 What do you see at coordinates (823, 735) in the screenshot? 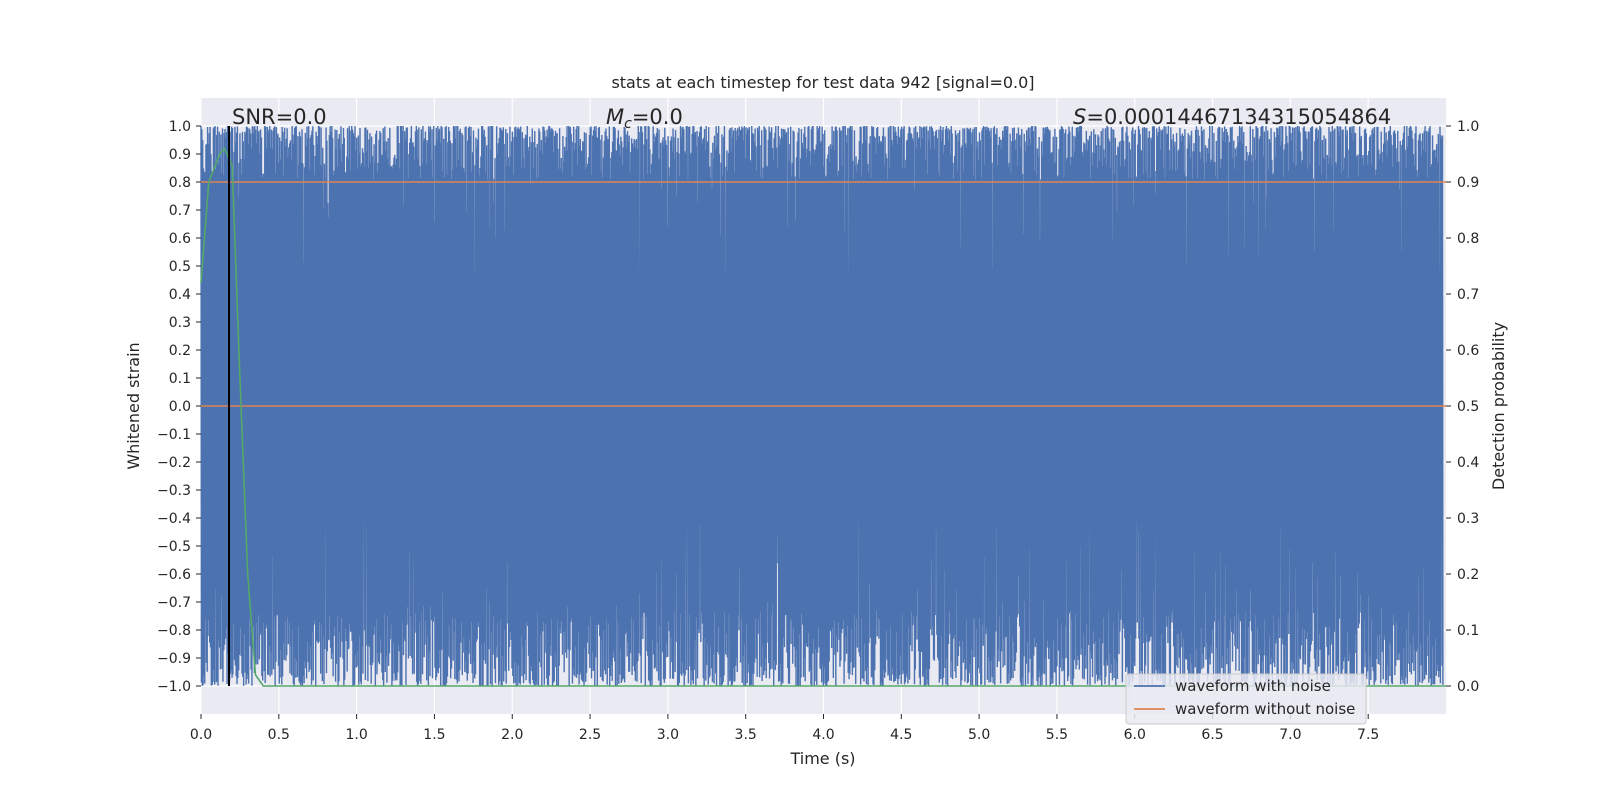
I see `x-tick-label: 4.0` at bounding box center [823, 735].